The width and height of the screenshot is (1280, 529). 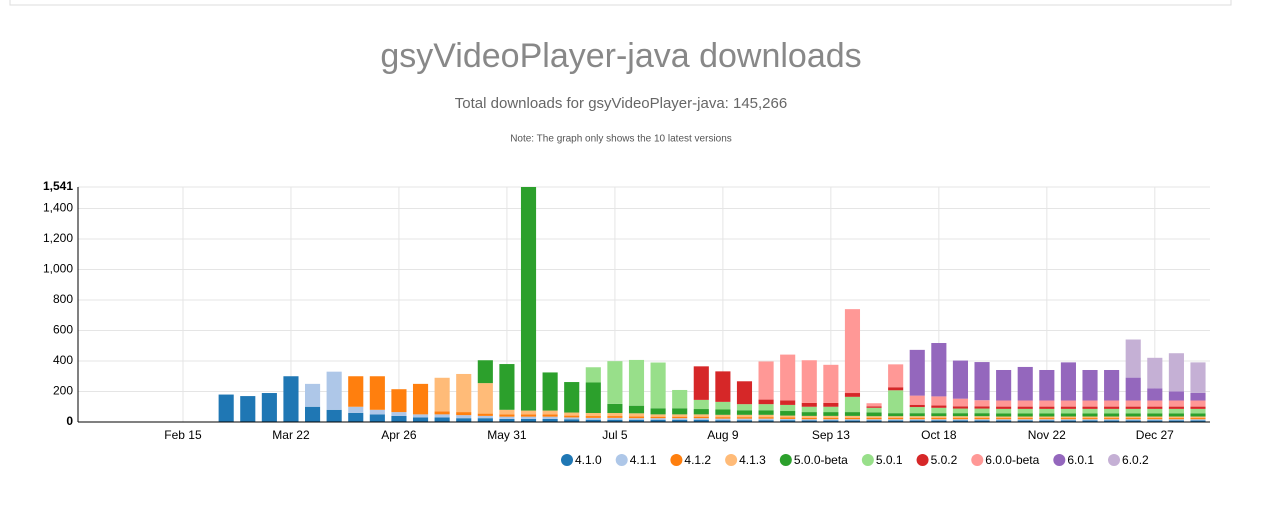 What do you see at coordinates (1047, 435) in the screenshot?
I see `x-tick-label: Nov 22` at bounding box center [1047, 435].